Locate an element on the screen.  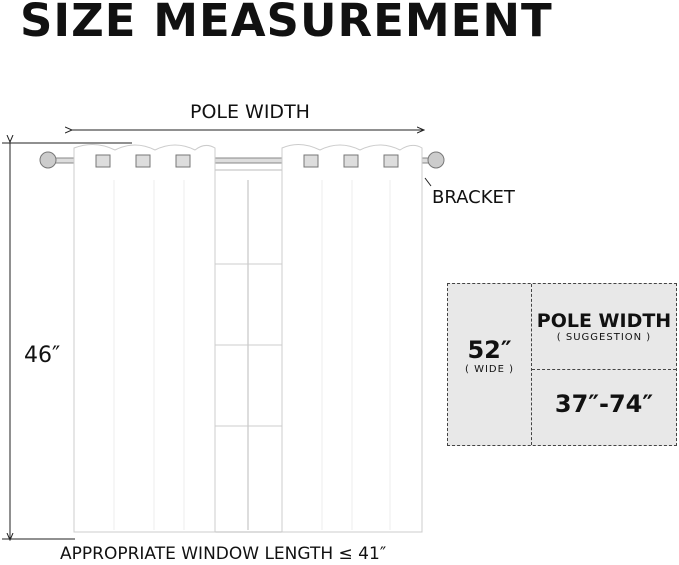
pole-note: ( SUGGESTION ) is located at coordinates (604, 337).